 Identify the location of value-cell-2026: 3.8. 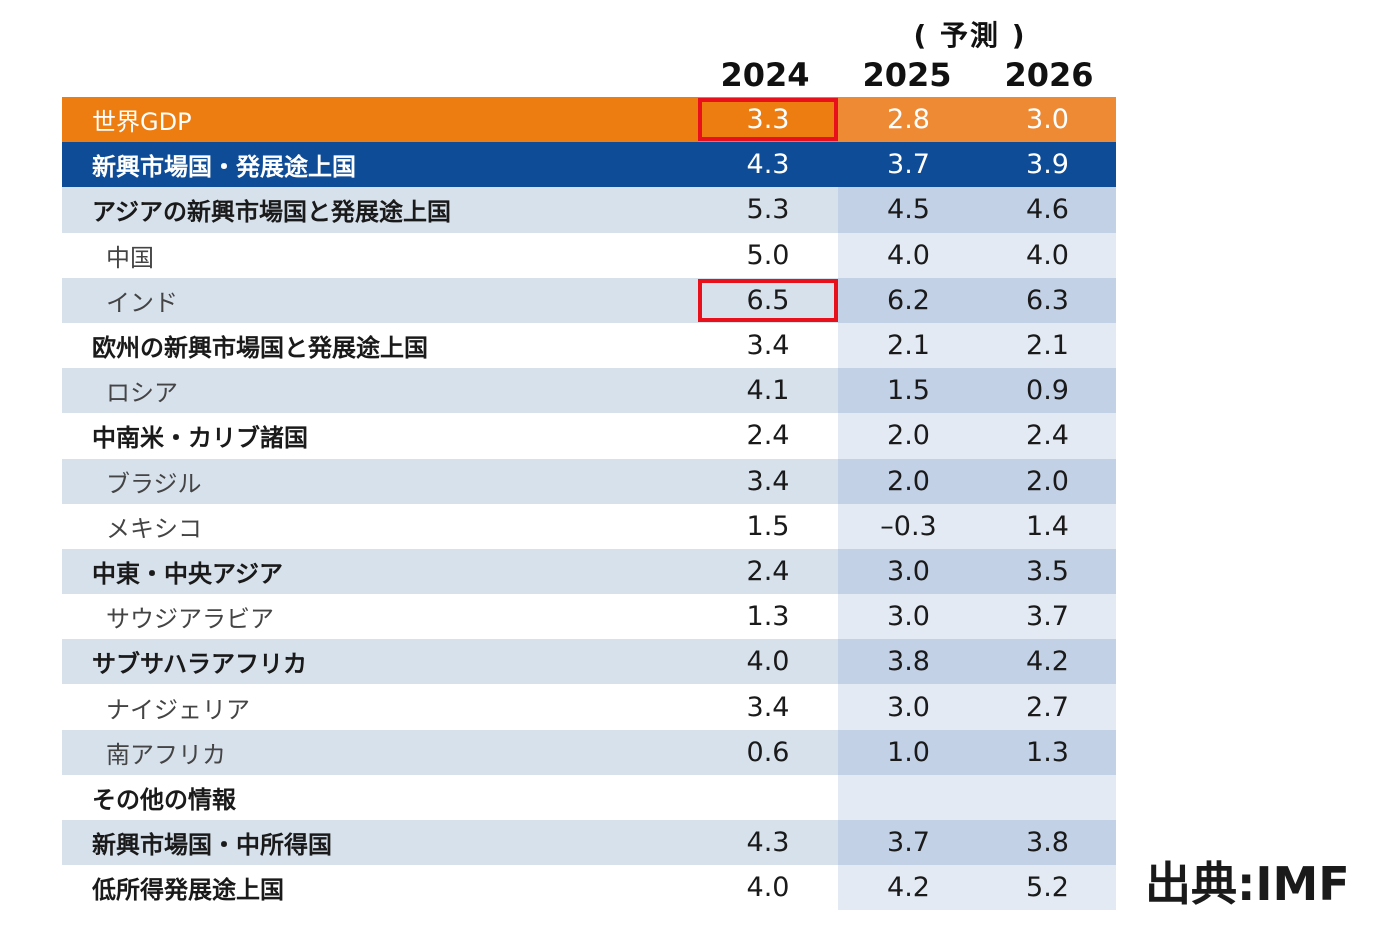
(1047, 843).